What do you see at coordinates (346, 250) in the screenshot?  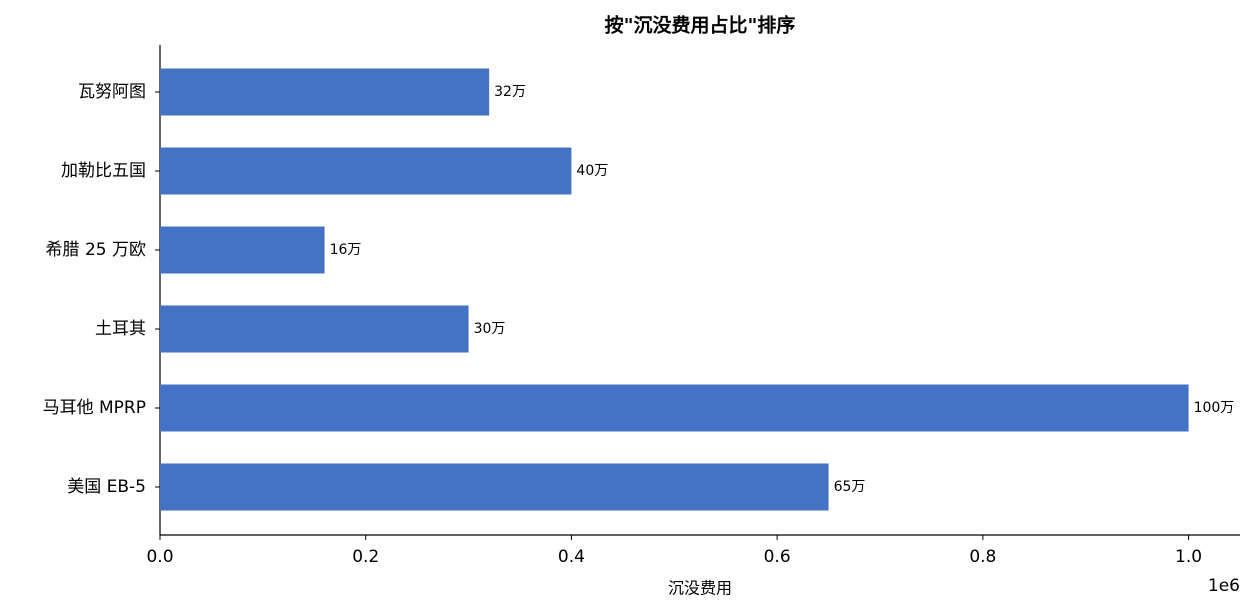 I see `value-label: 16万` at bounding box center [346, 250].